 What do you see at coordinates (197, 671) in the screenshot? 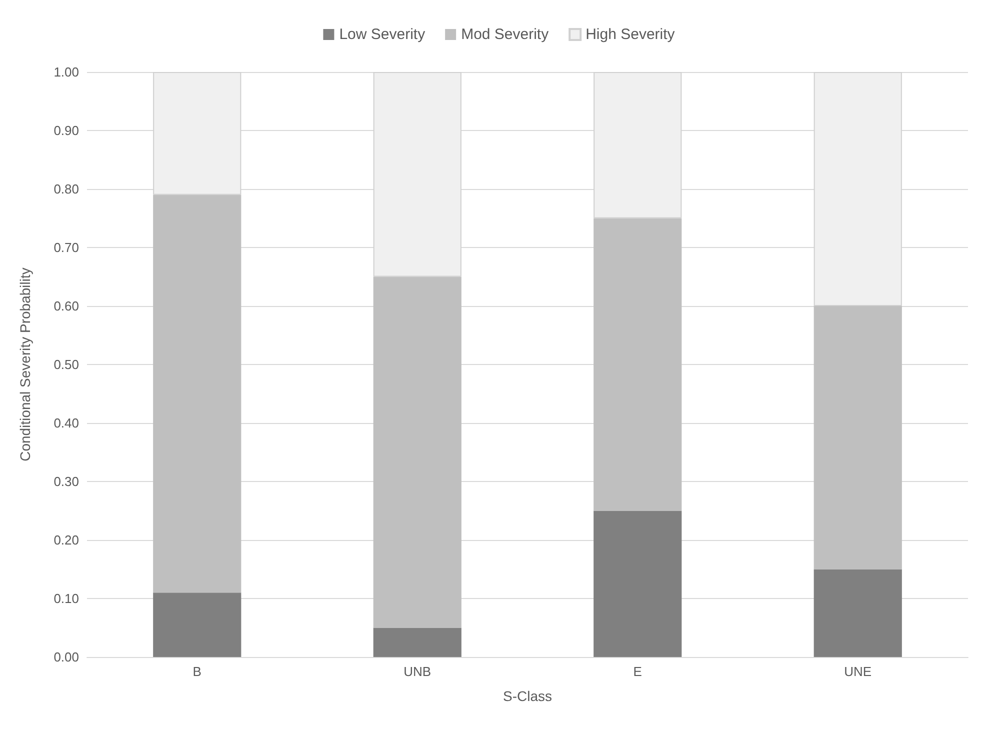
I see `x-tick-label: B` at bounding box center [197, 671].